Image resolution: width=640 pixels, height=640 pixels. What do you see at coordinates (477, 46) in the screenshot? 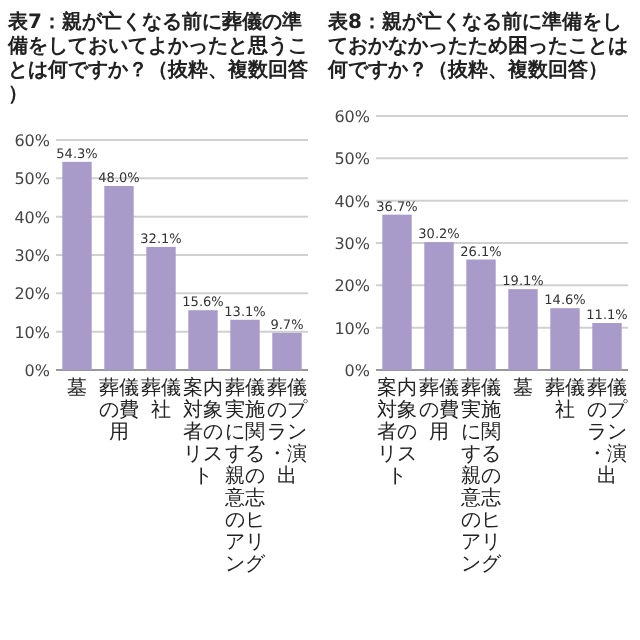
I see `chart-title: 表8：親が亡くなる前に準備をしておかなかったため困ったことは何ですか？（抜粋、複数回答）` at bounding box center [477, 46].